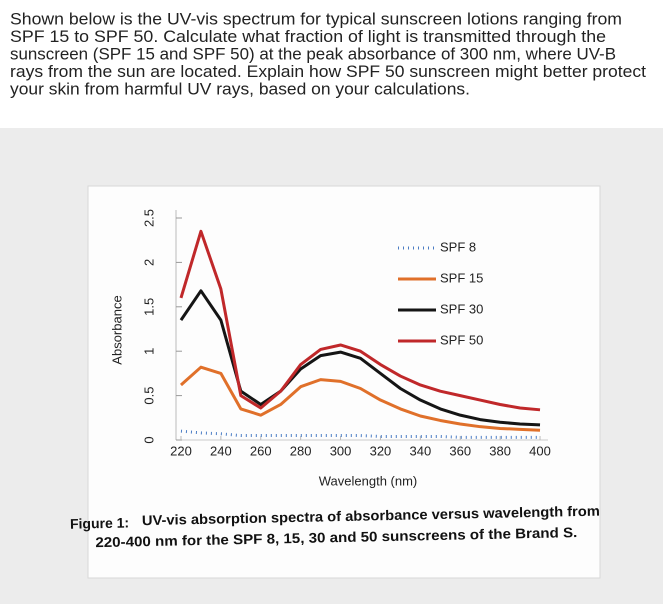  I want to click on x-tick-label: 320, so click(381, 450).